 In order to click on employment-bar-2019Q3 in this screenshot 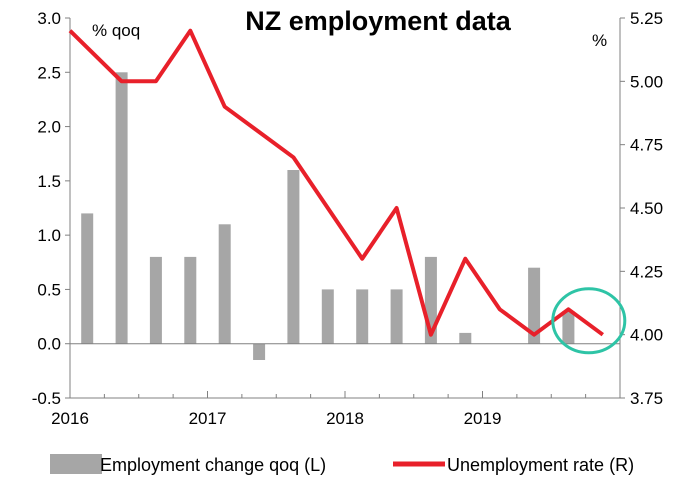, I will do `click(568, 327)`.